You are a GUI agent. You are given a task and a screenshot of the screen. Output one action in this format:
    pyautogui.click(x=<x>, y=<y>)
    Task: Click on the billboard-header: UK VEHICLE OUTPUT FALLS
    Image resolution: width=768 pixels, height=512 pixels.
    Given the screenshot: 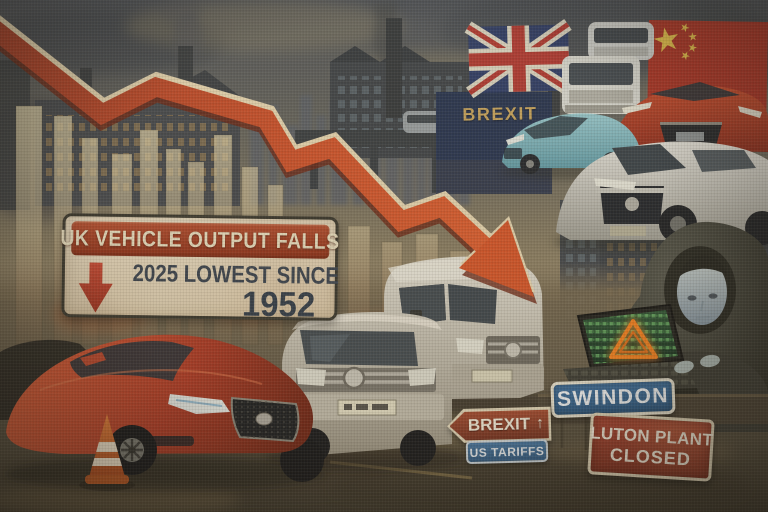 What is the action you would take?
    pyautogui.click(x=200, y=240)
    